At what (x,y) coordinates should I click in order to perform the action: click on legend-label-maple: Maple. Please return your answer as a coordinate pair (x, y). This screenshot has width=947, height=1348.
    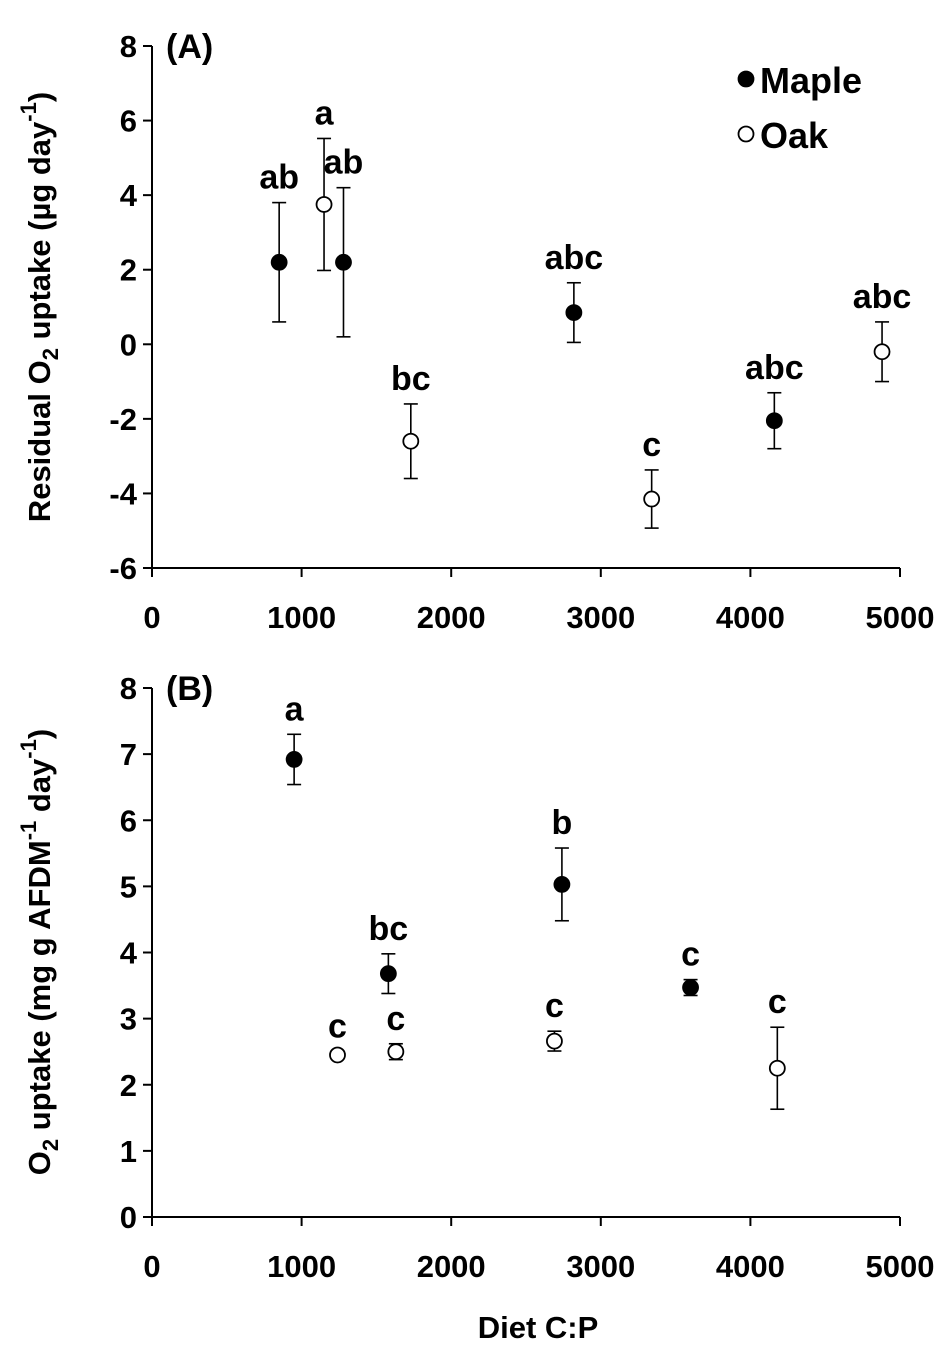
    Looking at the image, I should click on (811, 80).